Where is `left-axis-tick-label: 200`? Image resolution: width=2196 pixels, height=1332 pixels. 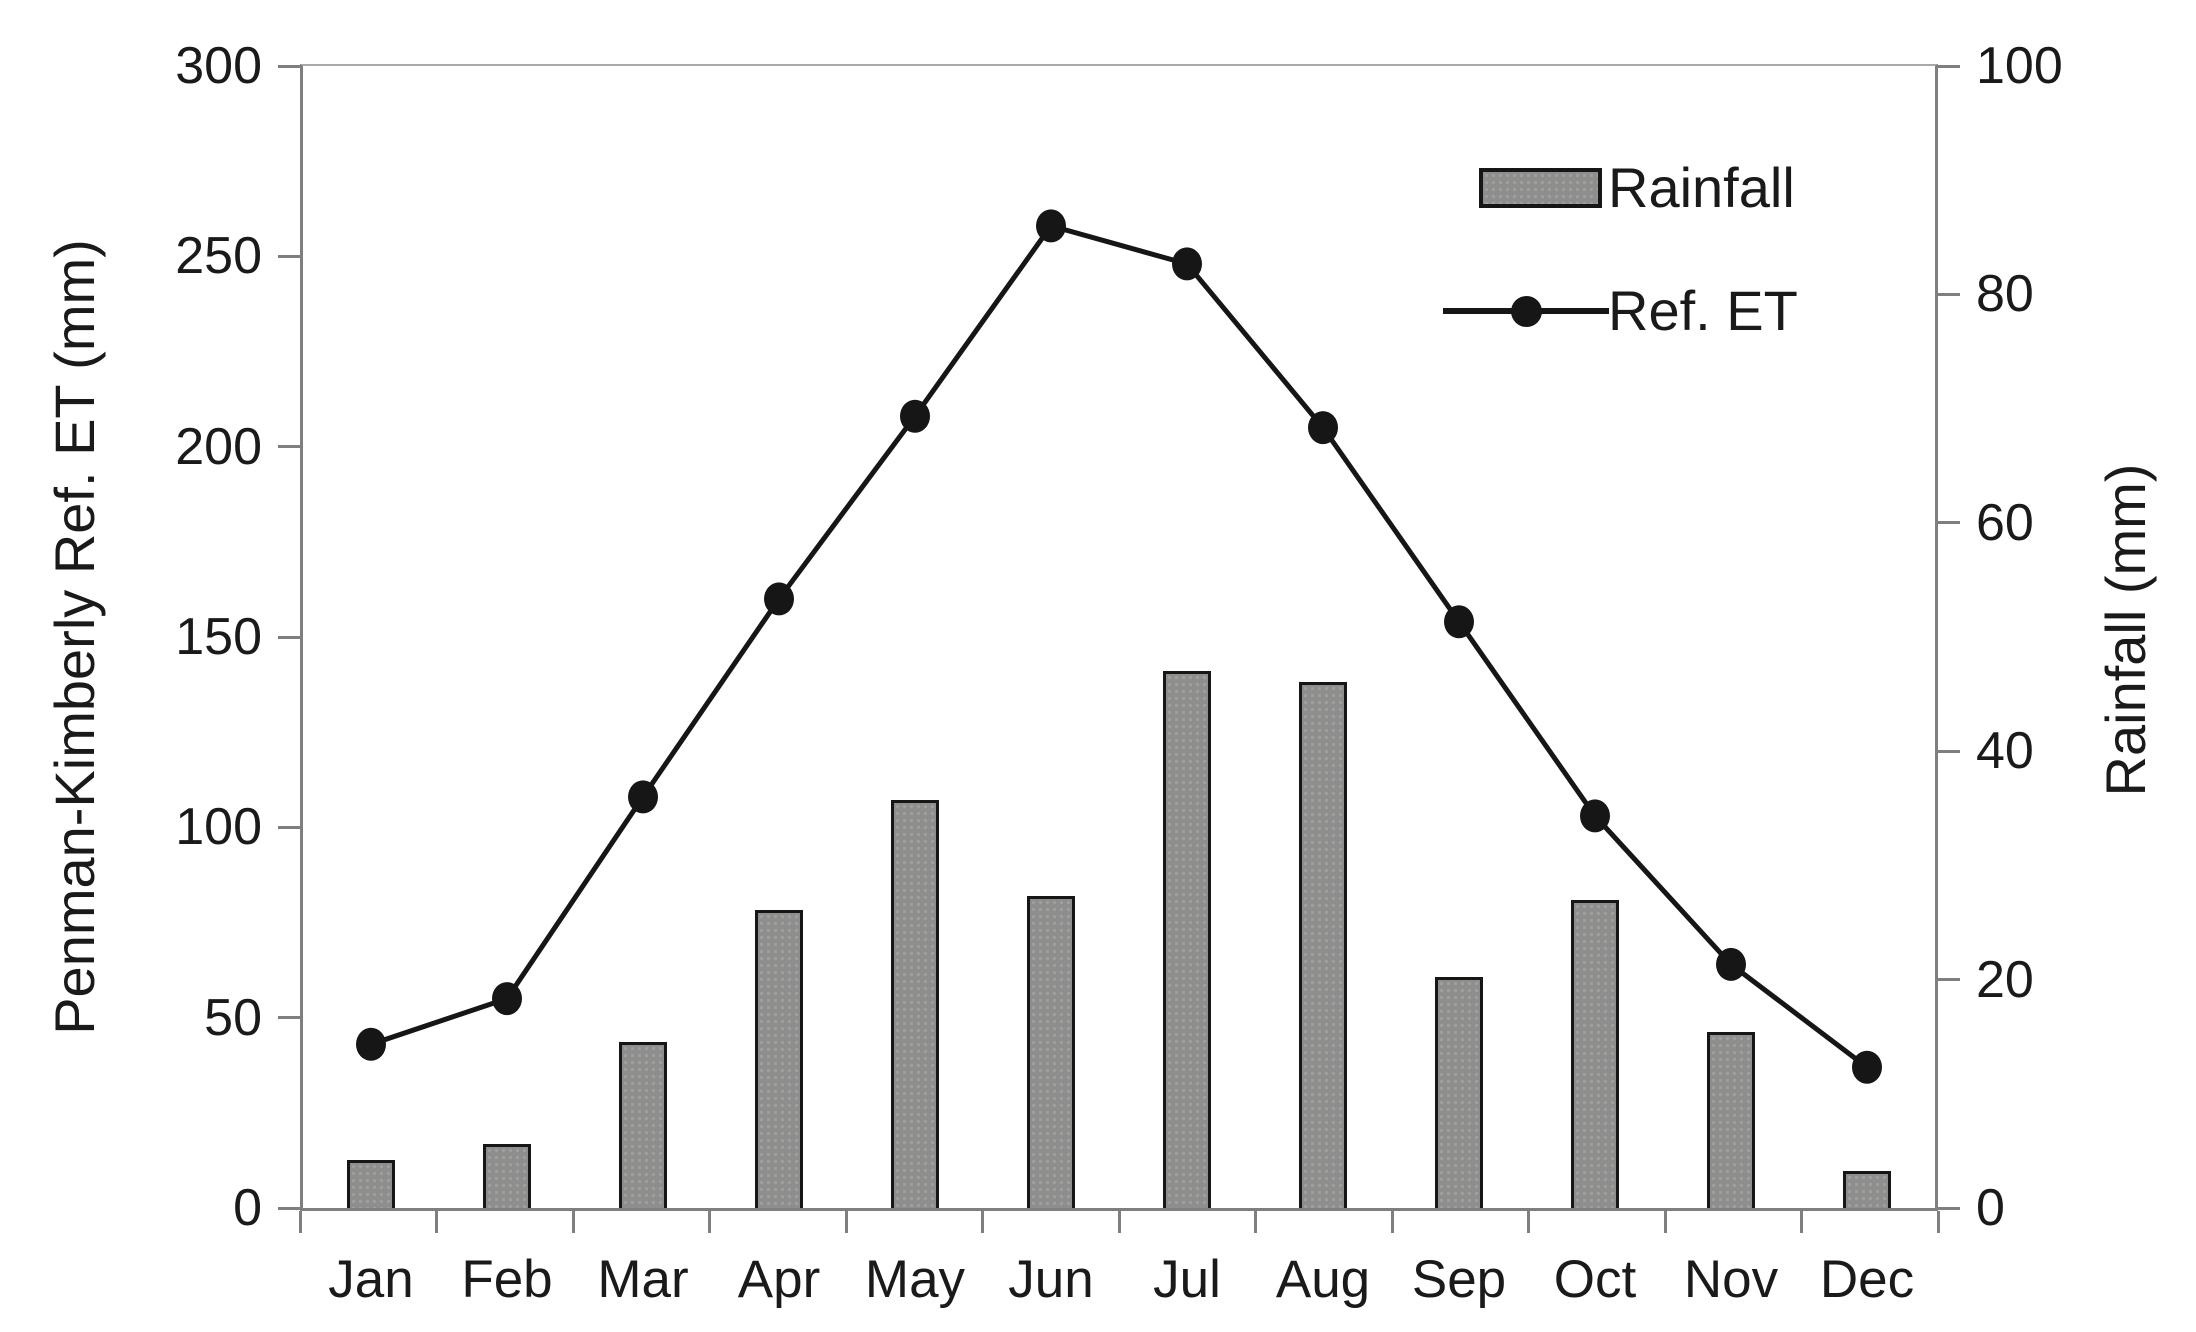
left-axis-tick-label: 200 is located at coordinates (218, 446).